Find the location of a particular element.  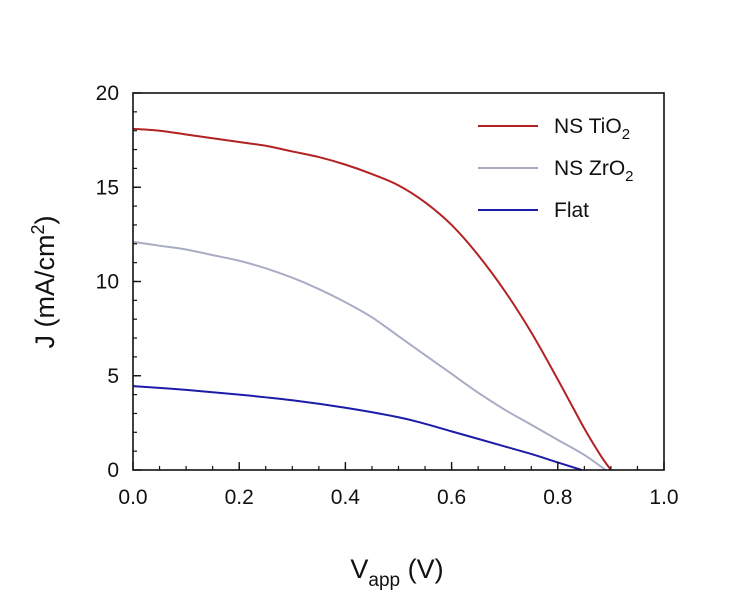

y-tick-label: 15 is located at coordinates (107, 187).